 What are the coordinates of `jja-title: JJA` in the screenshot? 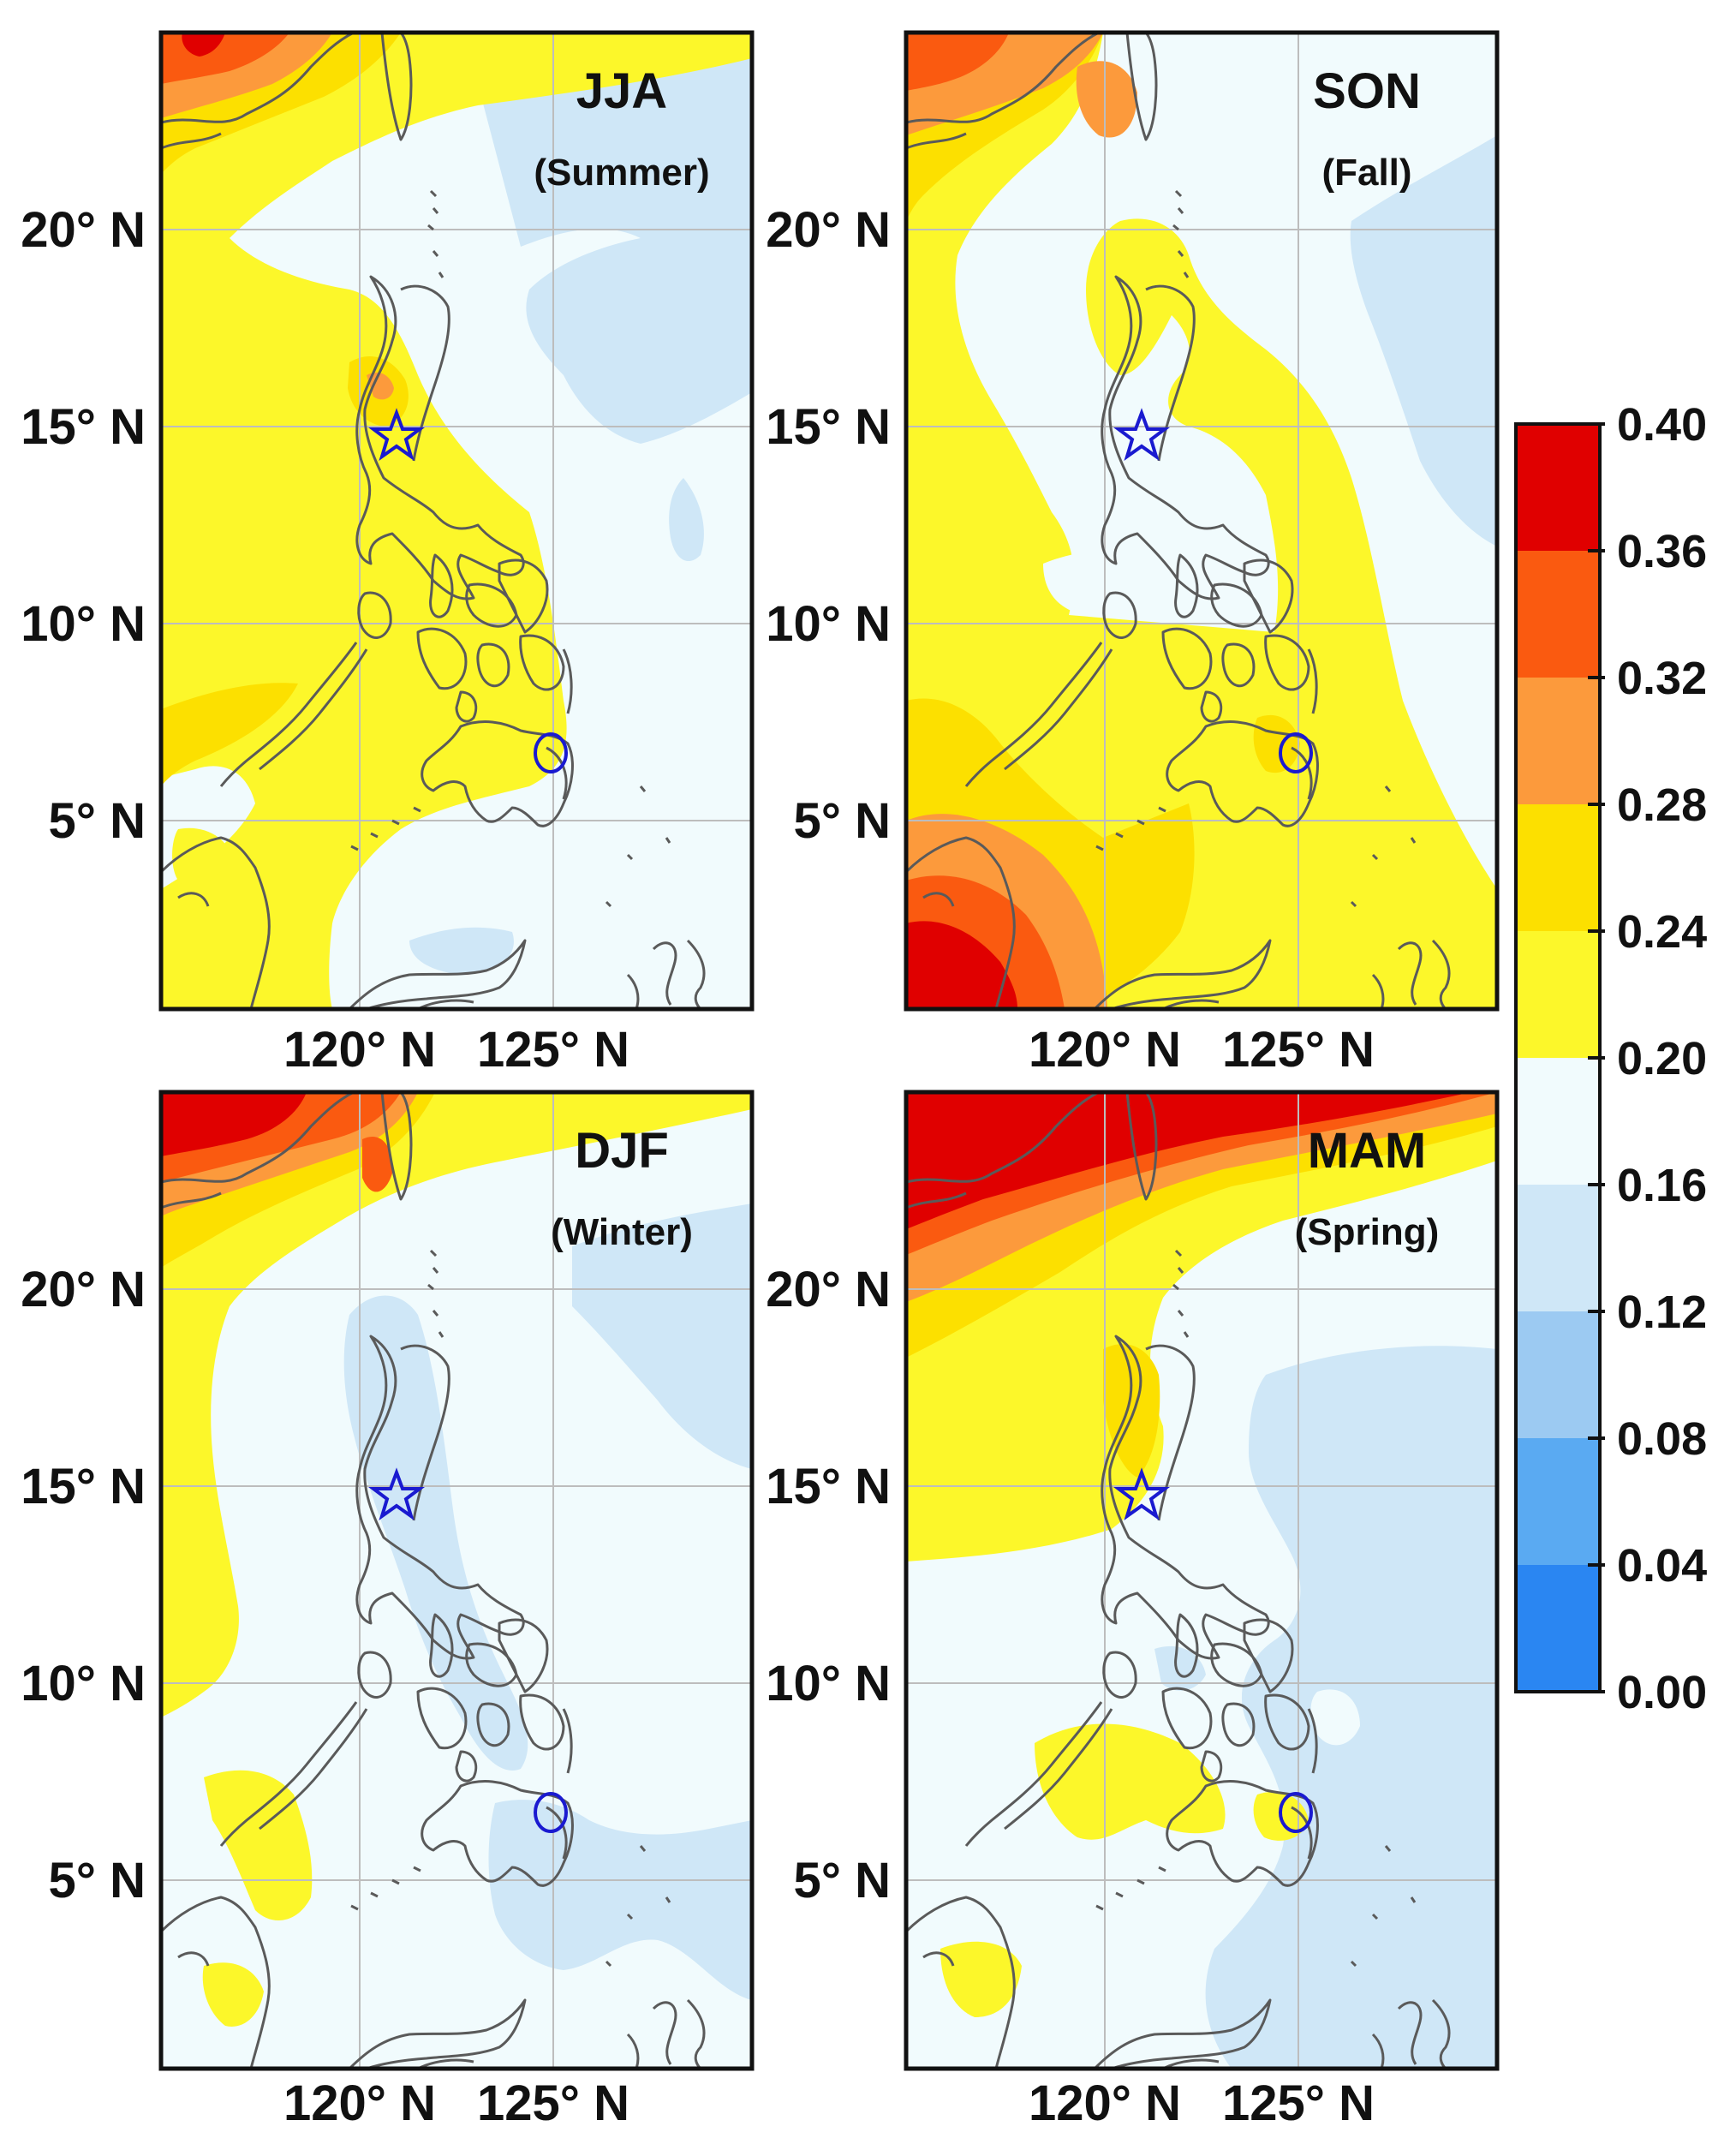 It's located at (621, 91).